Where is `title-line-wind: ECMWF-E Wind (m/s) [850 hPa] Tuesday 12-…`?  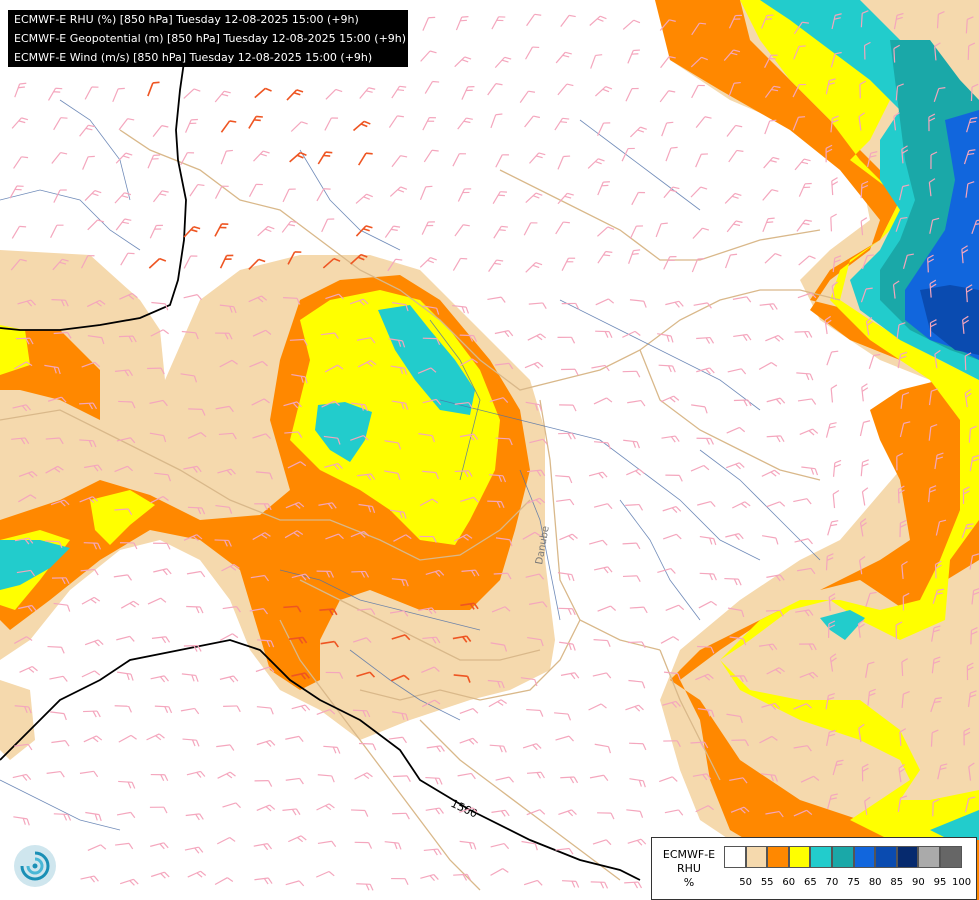 title-line-wind: ECMWF-E Wind (m/s) [850 hPa] Tuesday 12-… is located at coordinates (193, 57).